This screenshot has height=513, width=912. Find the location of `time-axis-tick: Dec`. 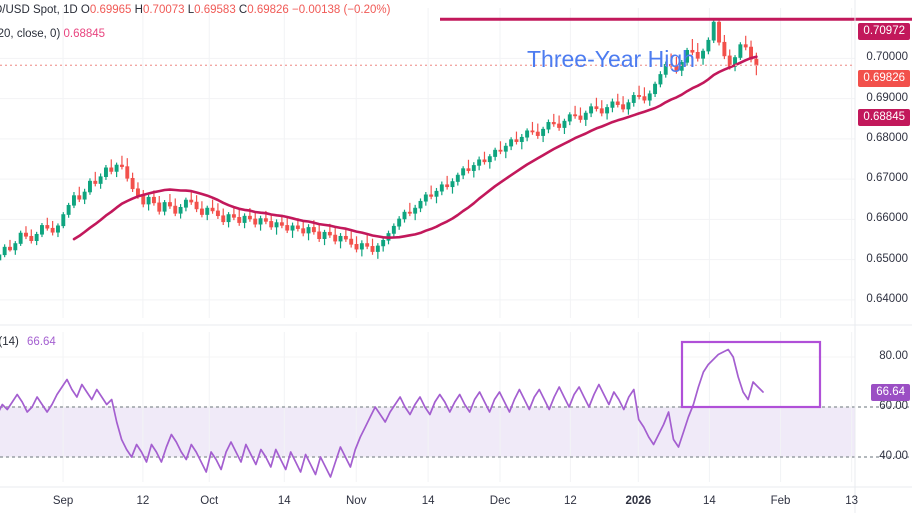

time-axis-tick: Dec is located at coordinates (500, 501).